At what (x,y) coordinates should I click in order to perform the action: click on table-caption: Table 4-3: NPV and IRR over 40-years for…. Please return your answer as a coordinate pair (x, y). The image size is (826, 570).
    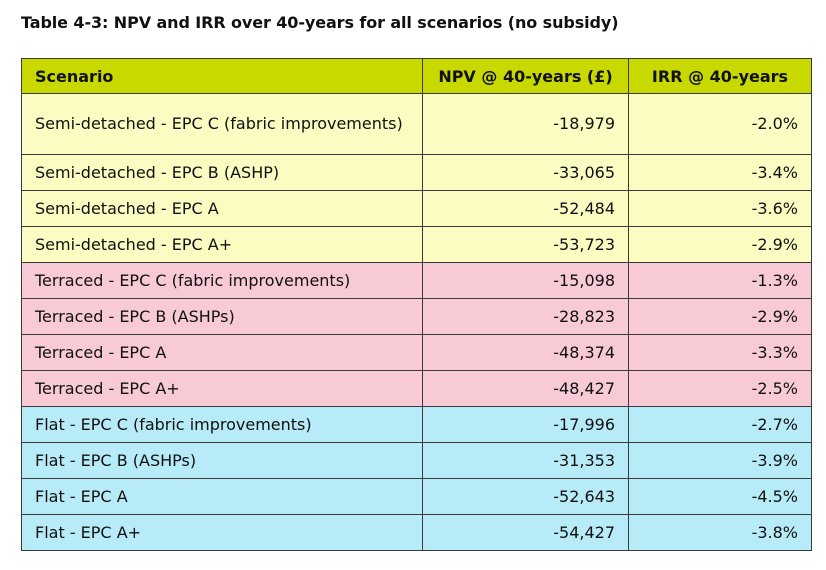
    Looking at the image, I should click on (320, 22).